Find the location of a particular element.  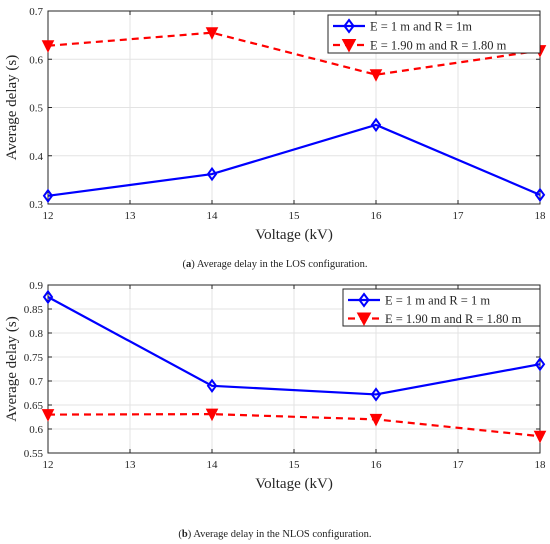

y-tick-label: 0.75 is located at coordinates (34, 358).